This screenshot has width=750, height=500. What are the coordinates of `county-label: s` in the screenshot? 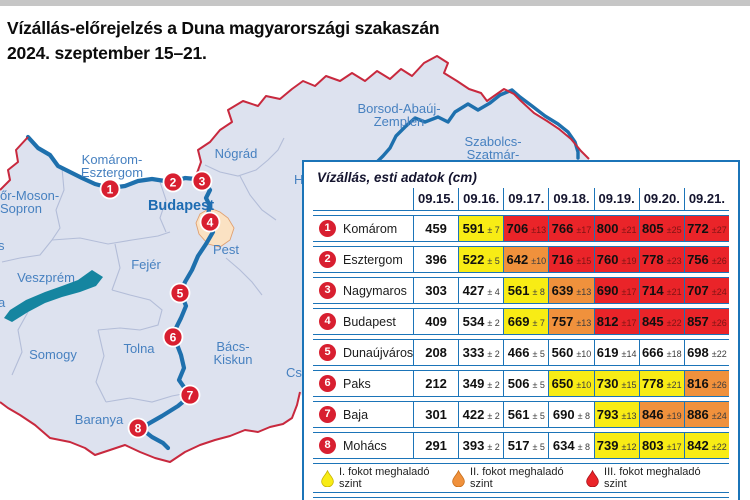 It's located at (2, 245).